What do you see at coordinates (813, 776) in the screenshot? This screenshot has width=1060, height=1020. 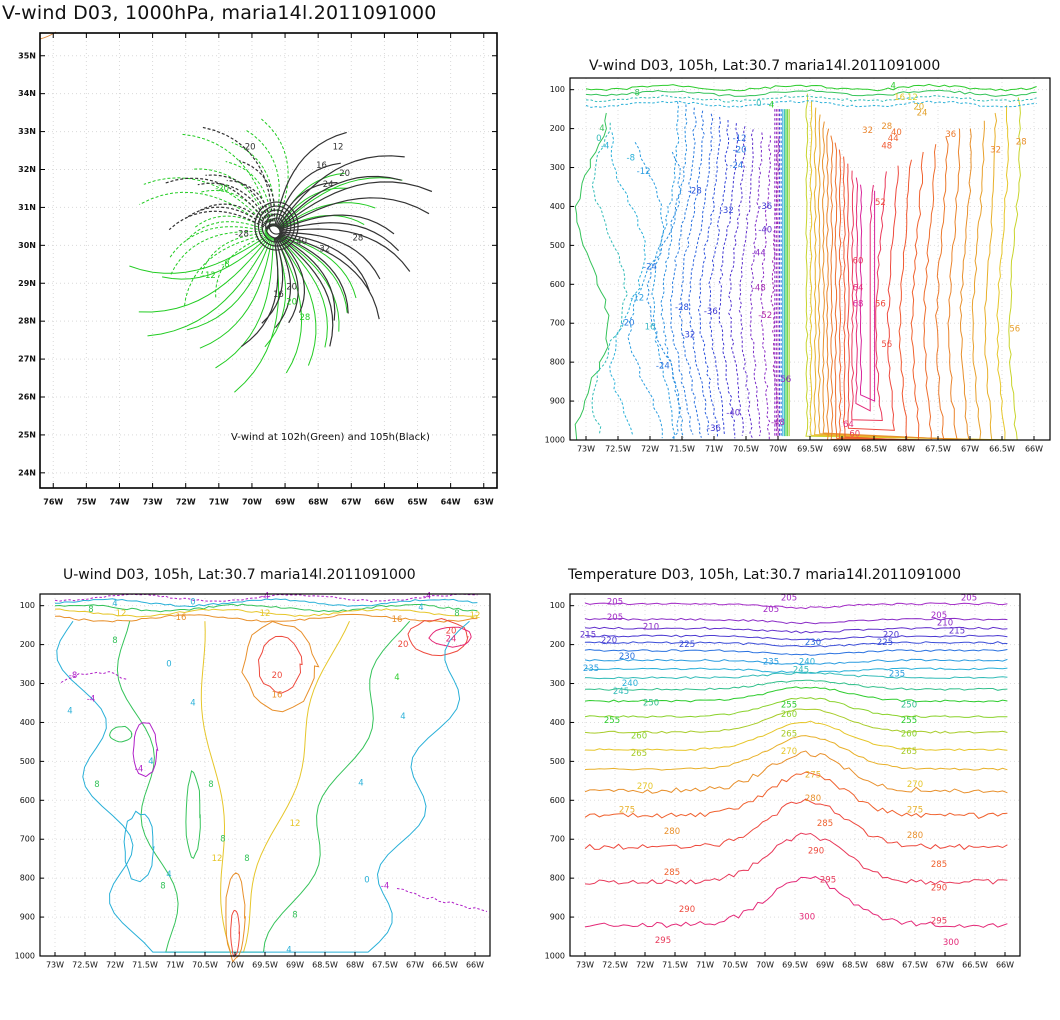 I see `contour-label: 275` at bounding box center [813, 776].